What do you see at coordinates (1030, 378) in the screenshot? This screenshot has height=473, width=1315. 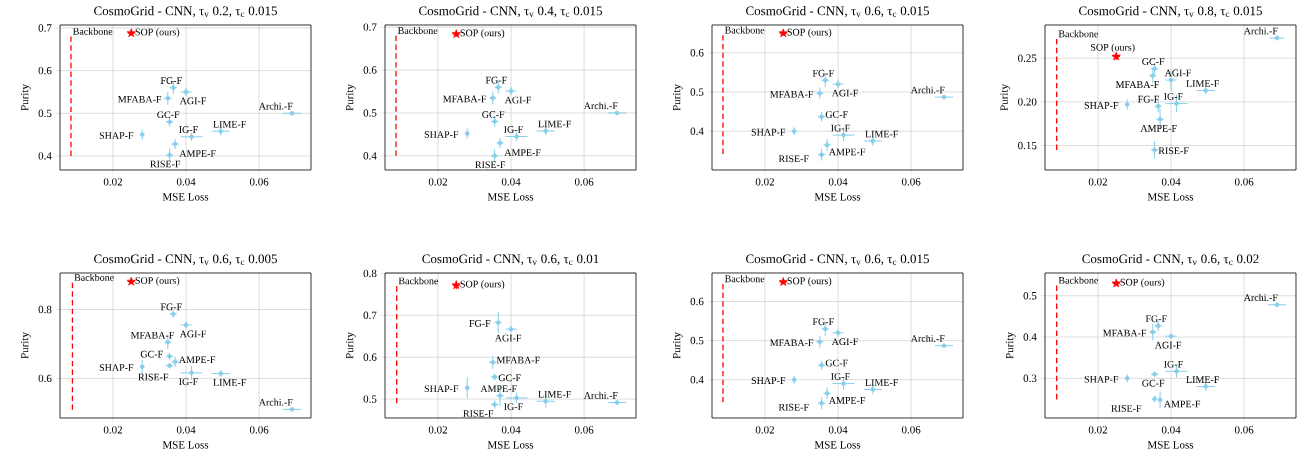 I see `y-tick-label: 0.3` at bounding box center [1030, 378].